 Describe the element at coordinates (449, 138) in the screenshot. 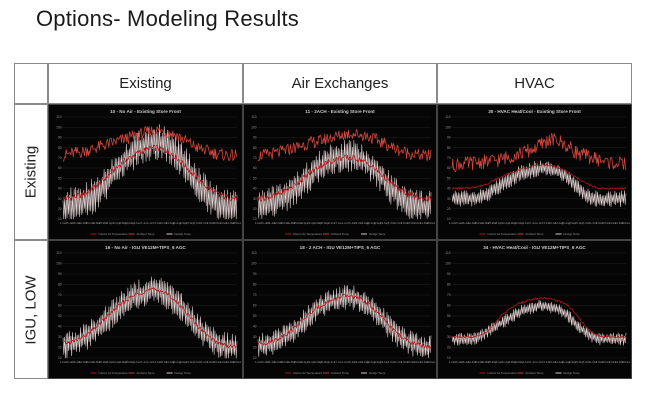

I see `y-tick-label: 90` at that location.